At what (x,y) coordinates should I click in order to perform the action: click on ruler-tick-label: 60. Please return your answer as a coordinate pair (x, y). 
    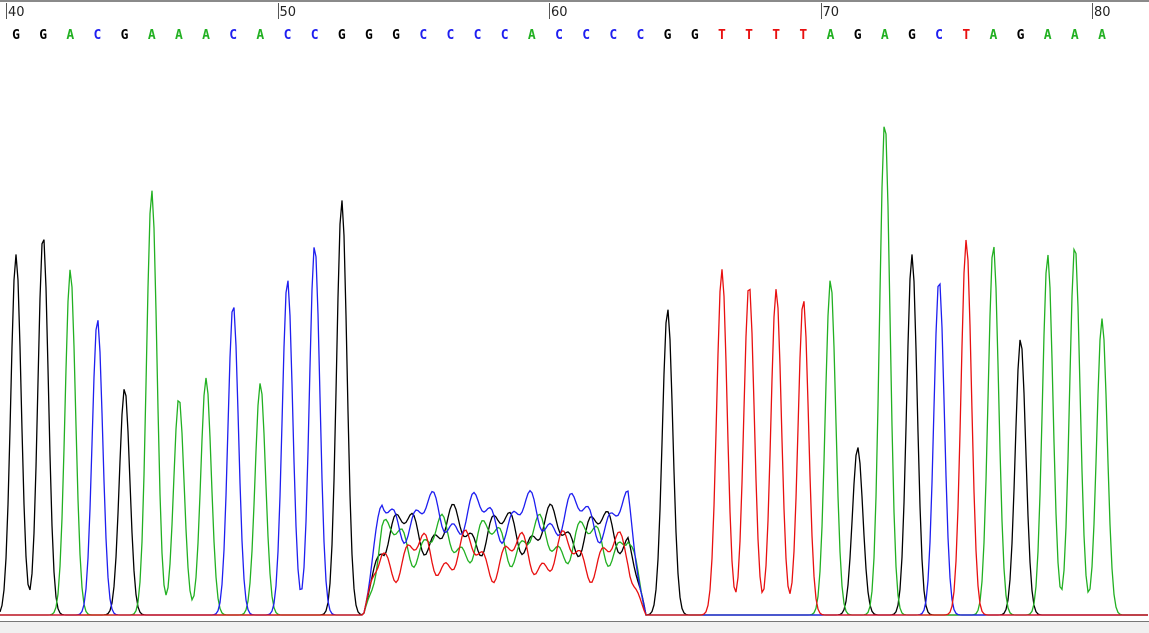
    Looking at the image, I should click on (559, 12).